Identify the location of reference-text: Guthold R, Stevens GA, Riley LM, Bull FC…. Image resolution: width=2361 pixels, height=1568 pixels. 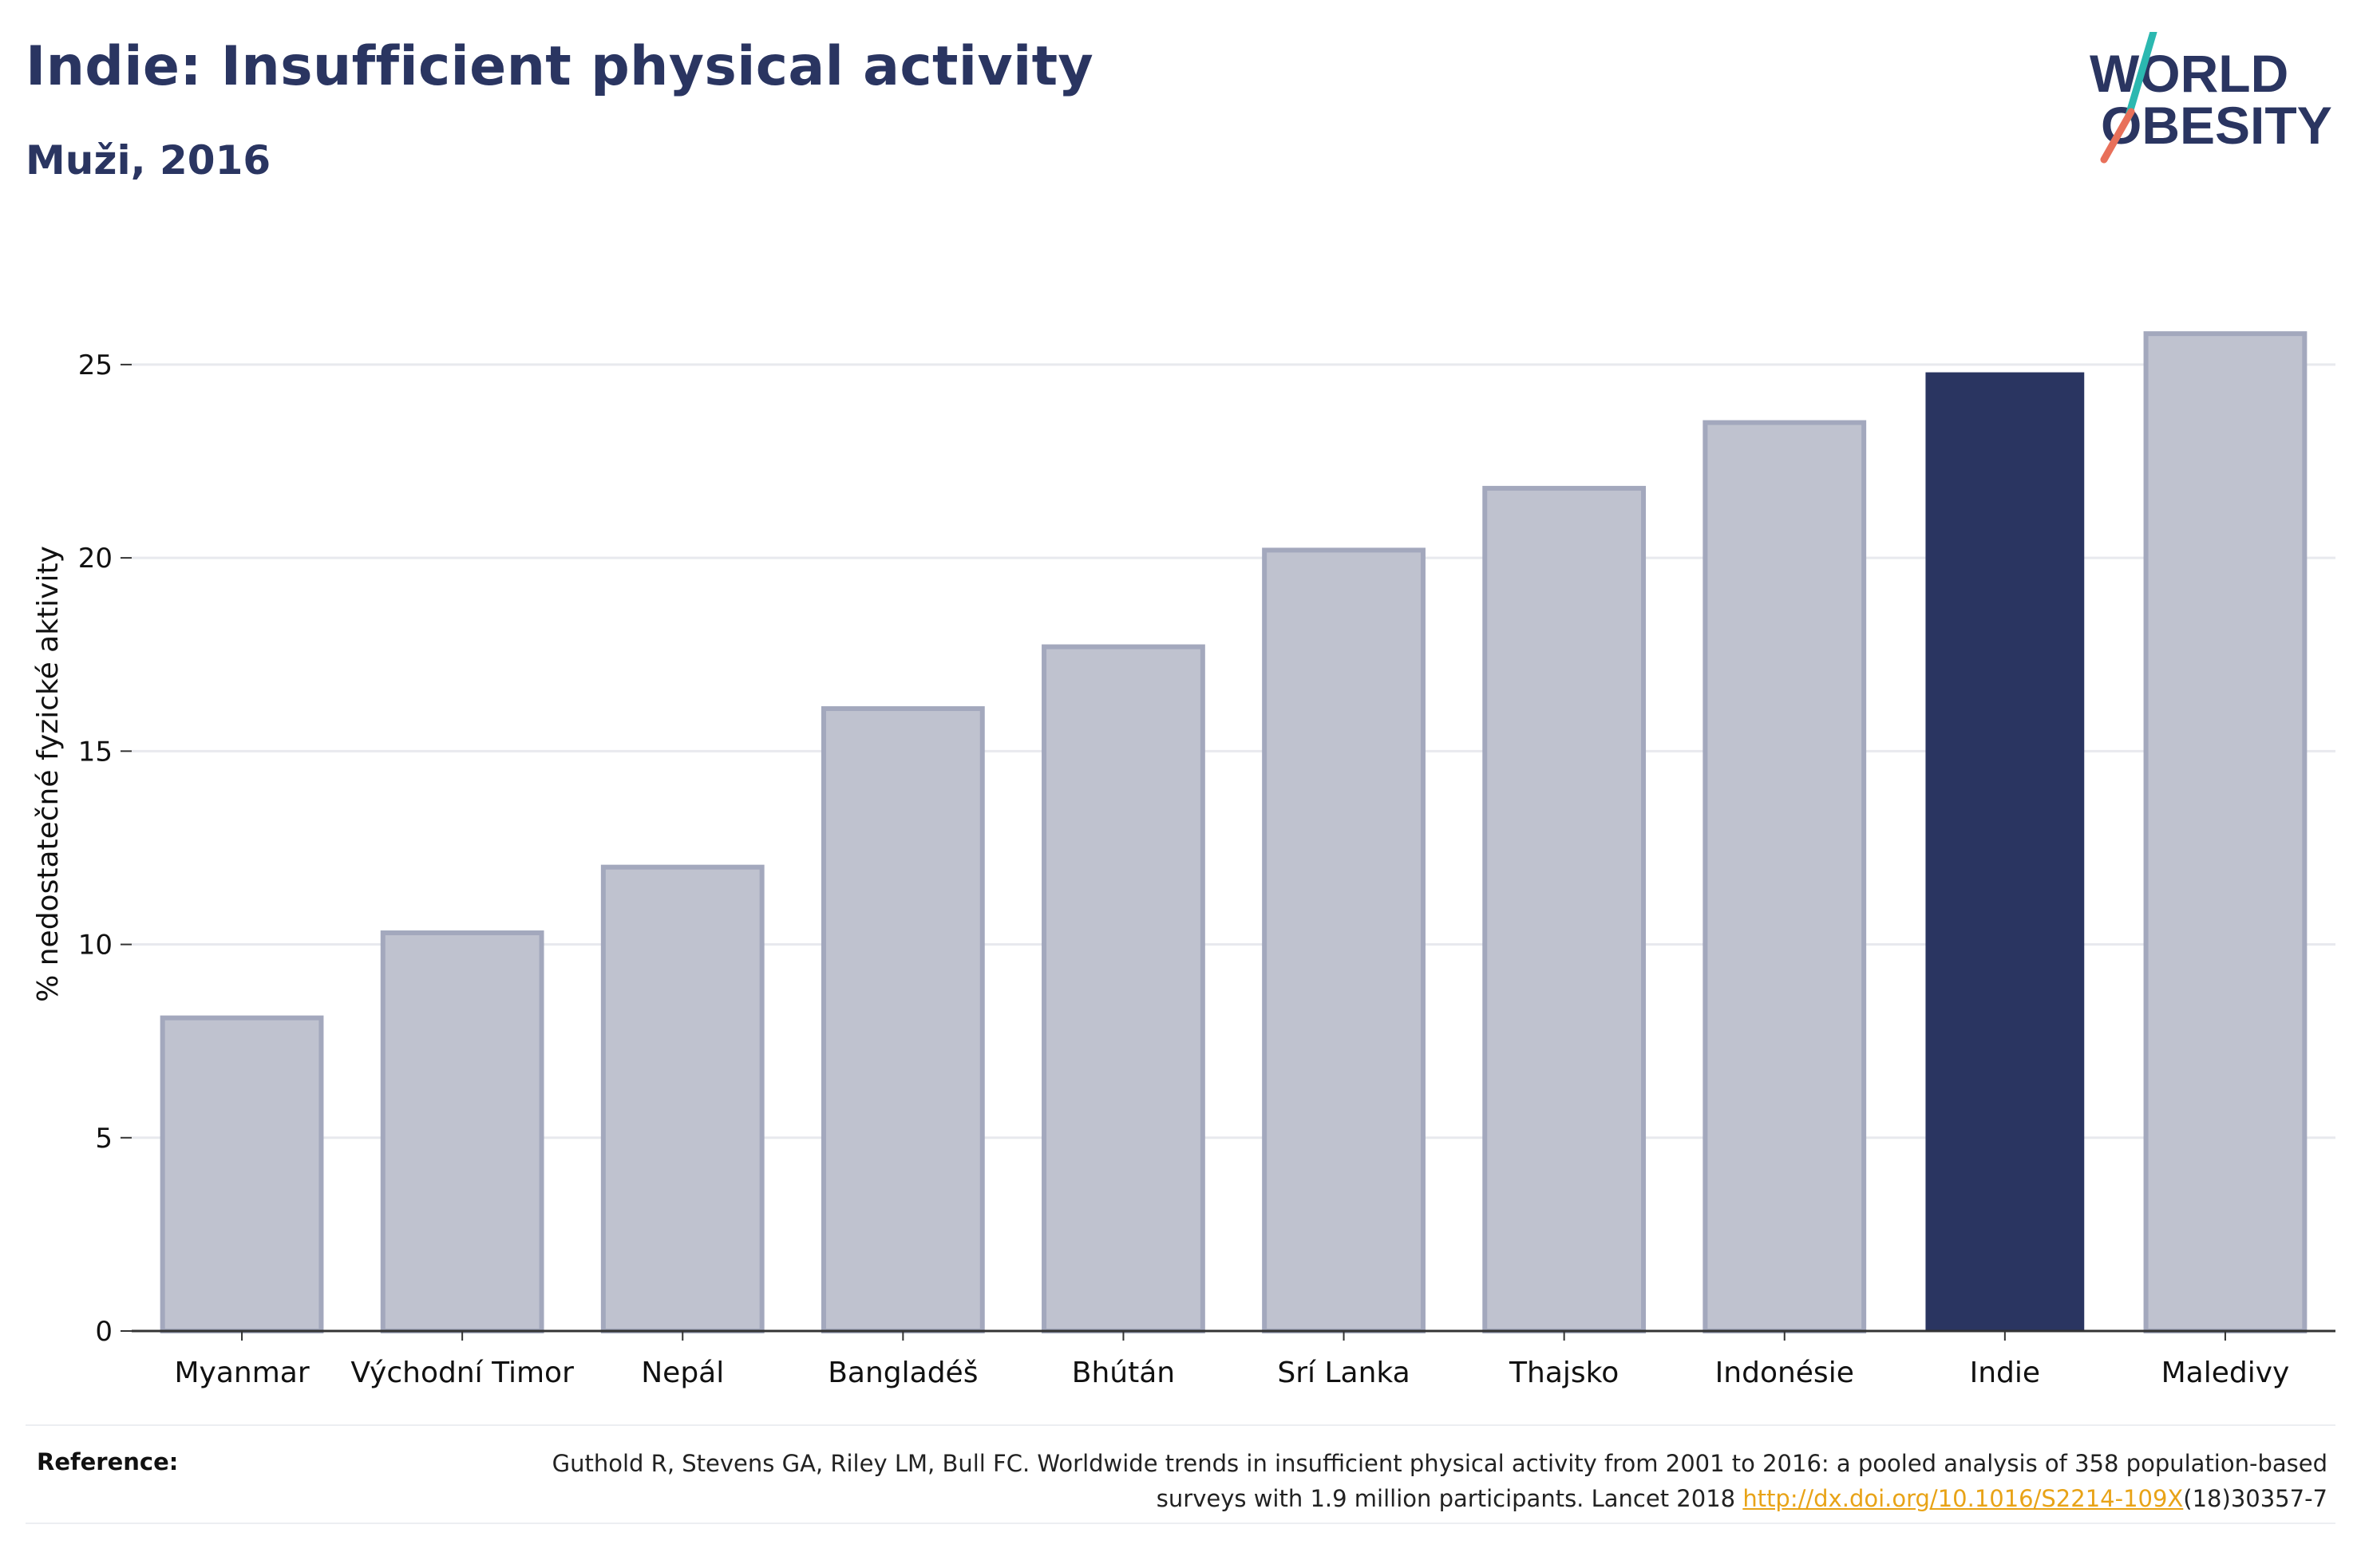
(1409, 1481).